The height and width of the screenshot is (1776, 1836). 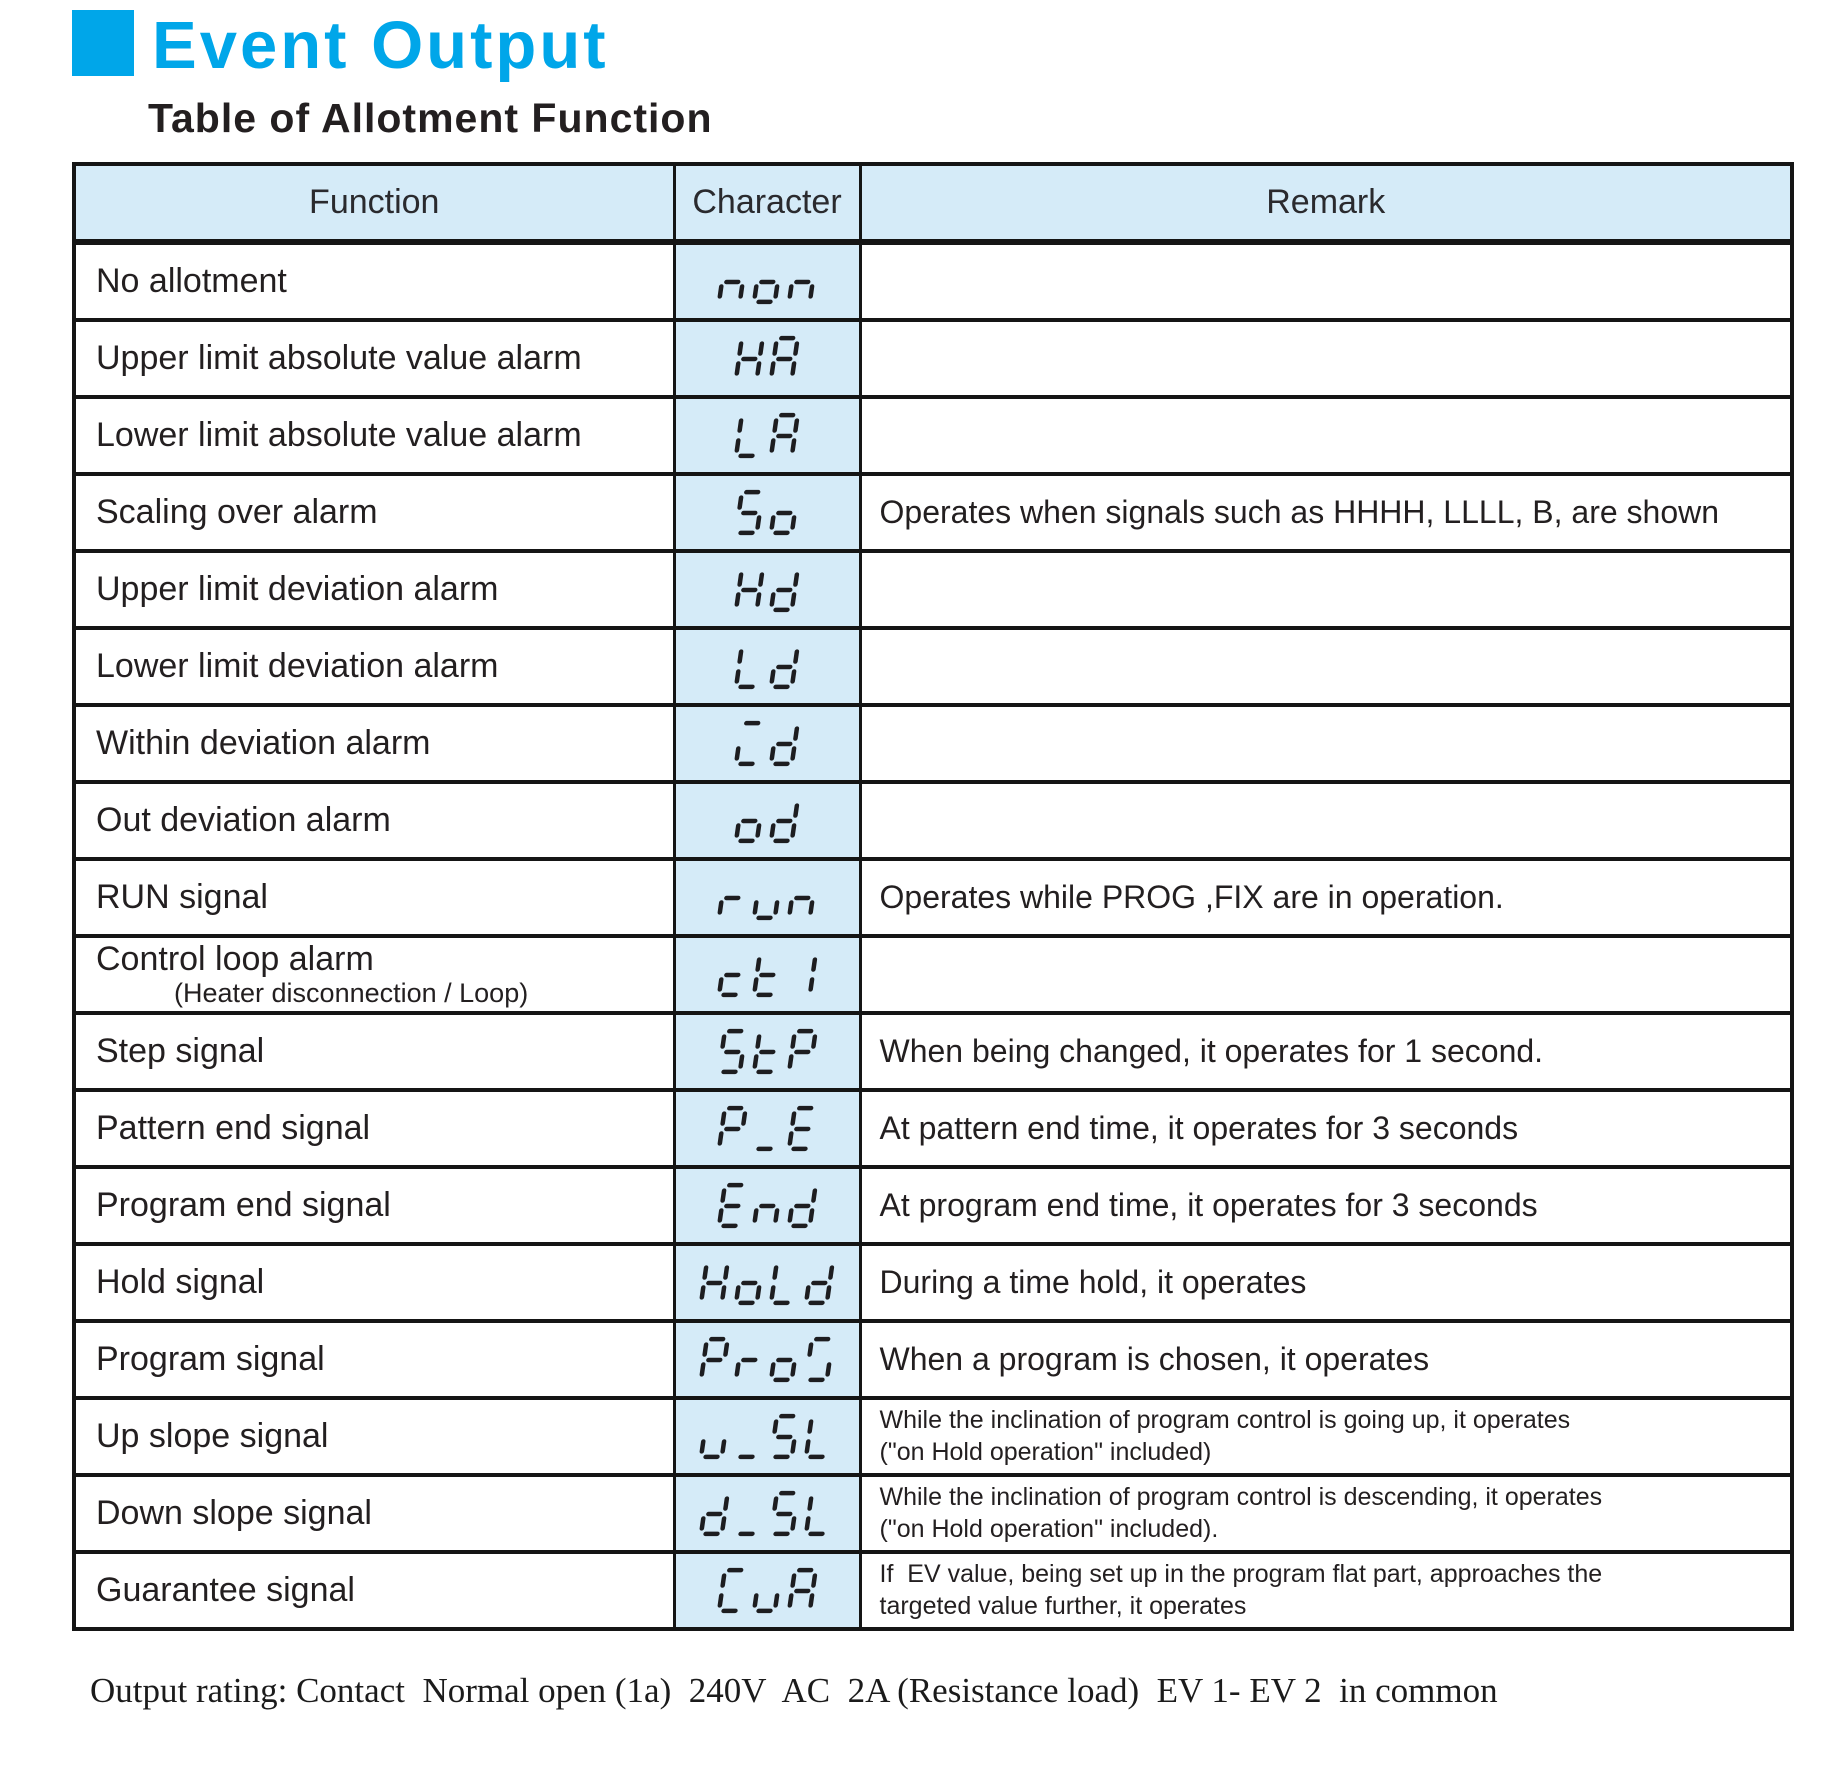 I want to click on function-sublabel: (Heater disconnection / Loop), so click(x=351, y=992).